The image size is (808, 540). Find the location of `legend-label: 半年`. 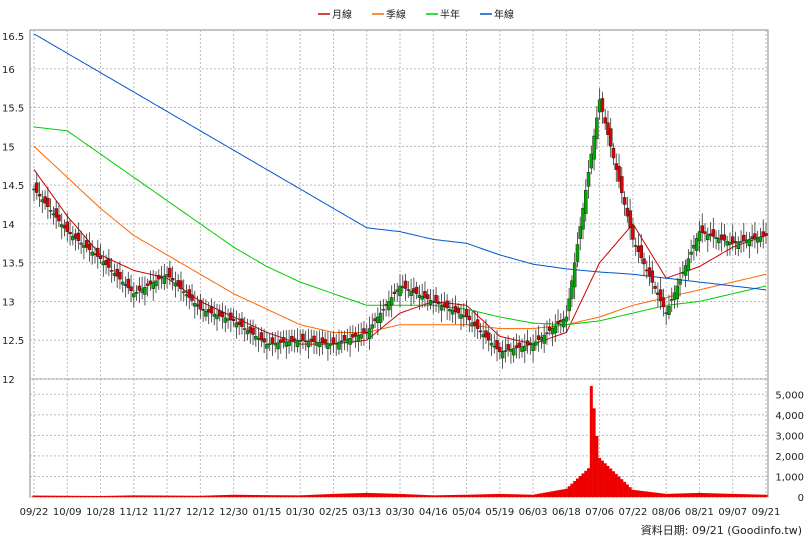

legend-label: 半年 is located at coordinates (450, 14).